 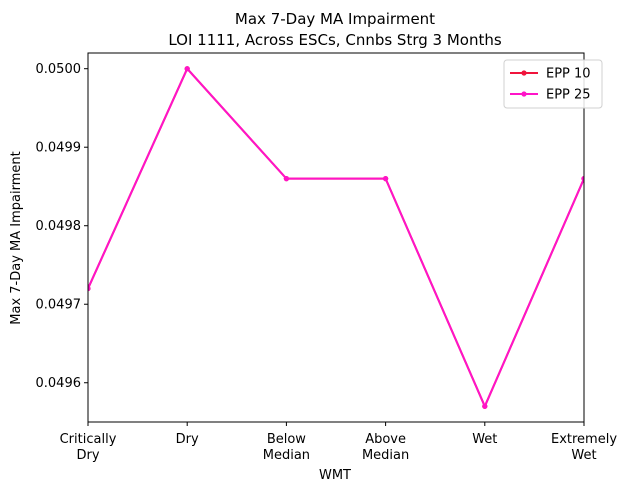 I want to click on chart-title: Max 7-Day MA Impairment, so click(x=335, y=19).